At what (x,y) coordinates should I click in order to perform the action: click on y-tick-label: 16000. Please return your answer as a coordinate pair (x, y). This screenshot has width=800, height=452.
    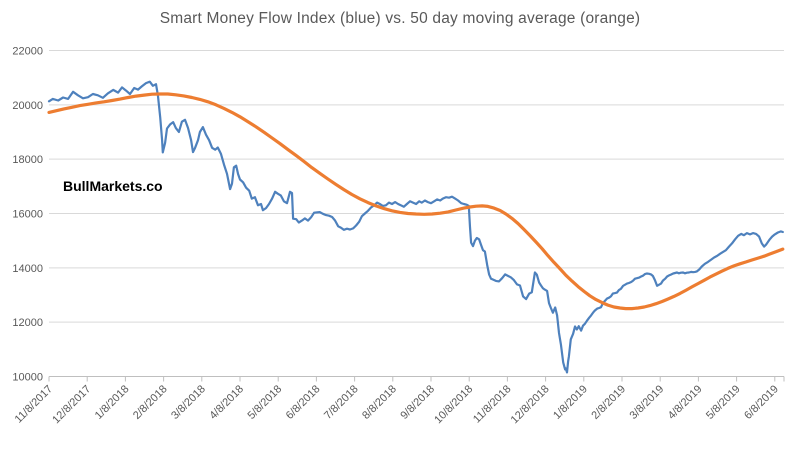
    Looking at the image, I should click on (27, 215).